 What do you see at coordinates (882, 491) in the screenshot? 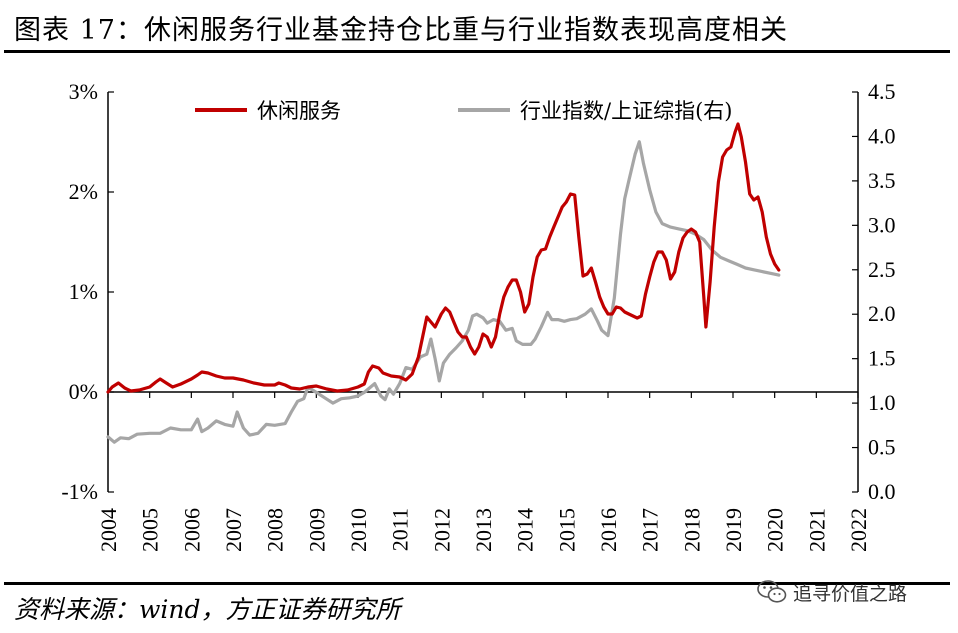
I see `right-tick-label: 0.0` at bounding box center [882, 491].